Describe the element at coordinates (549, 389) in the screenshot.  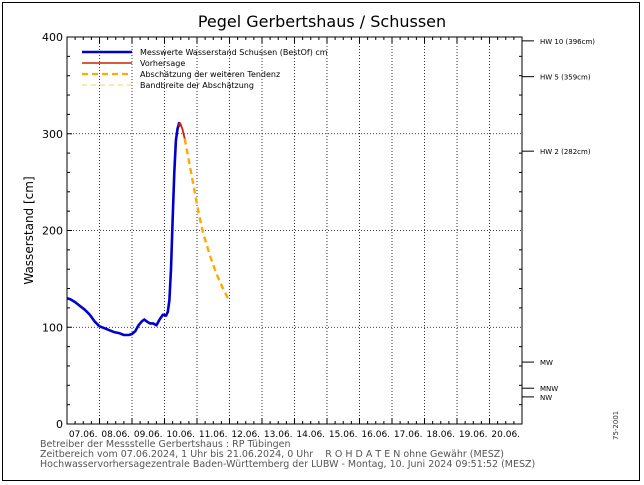
I see `threshold-label: MNW` at that location.